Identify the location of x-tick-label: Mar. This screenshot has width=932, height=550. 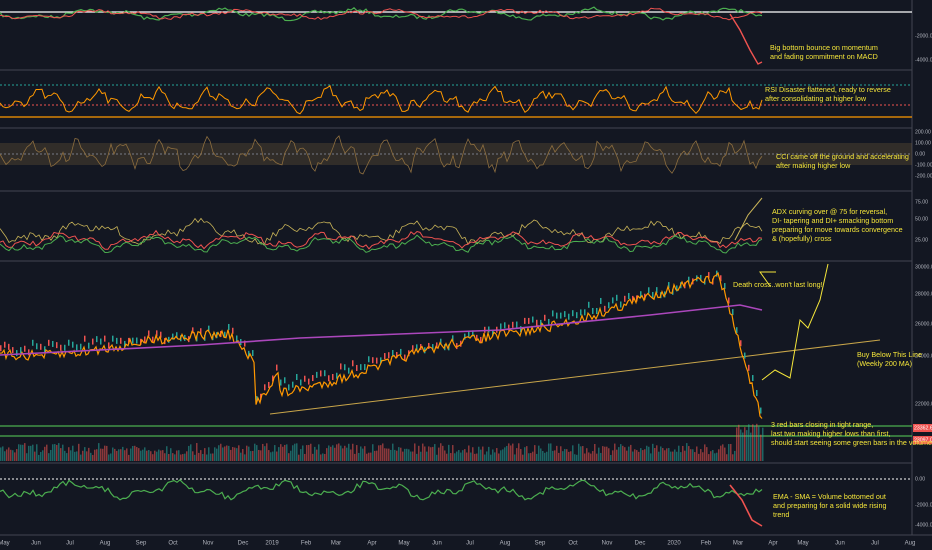
(738, 544).